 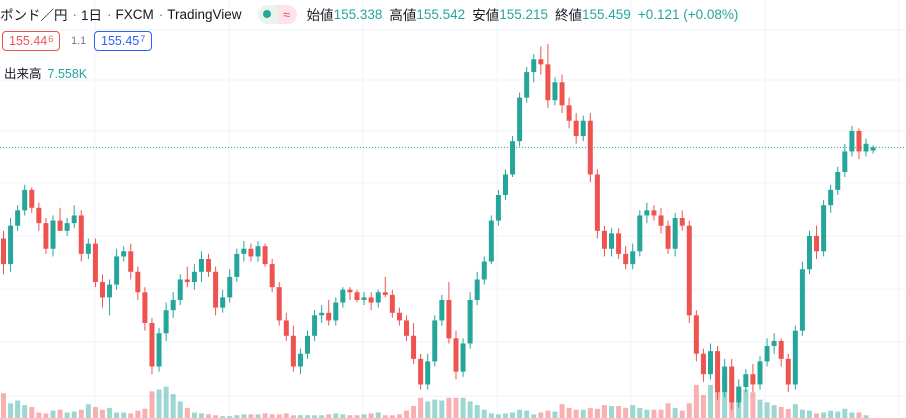 I want to click on volume-legend: 出来高 7.558K, so click(x=45, y=72).